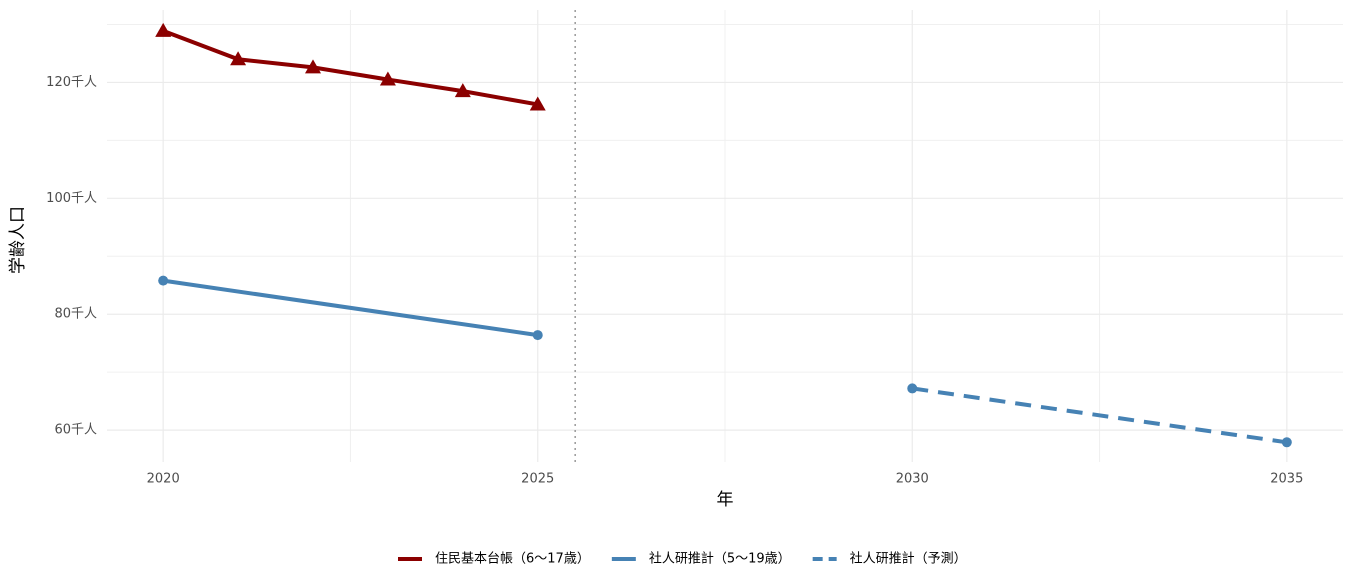 This screenshot has width=1348, height=571. What do you see at coordinates (18, 240) in the screenshot?
I see `y-axis-title: 学齢人口` at bounding box center [18, 240].